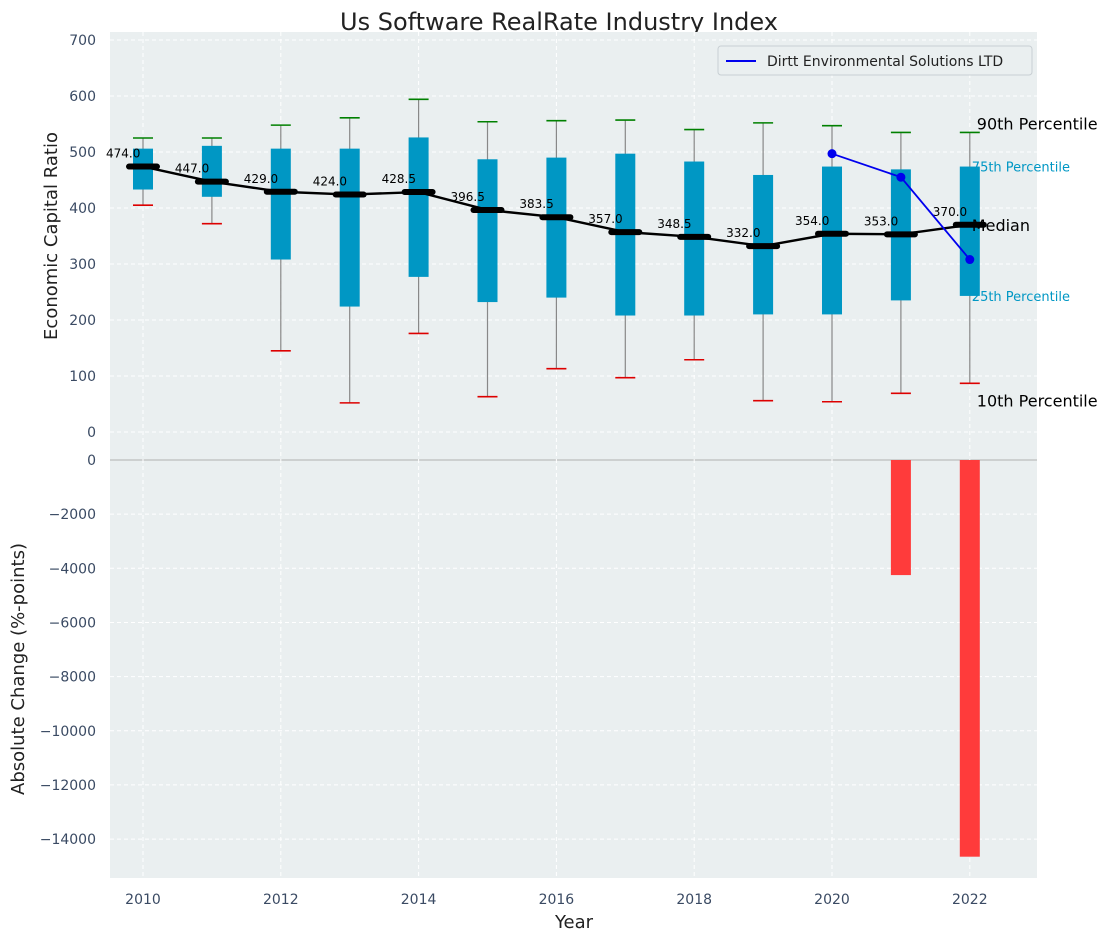 The width and height of the screenshot is (1112, 942). I want to click on x-tick-label: 2014, so click(419, 900).